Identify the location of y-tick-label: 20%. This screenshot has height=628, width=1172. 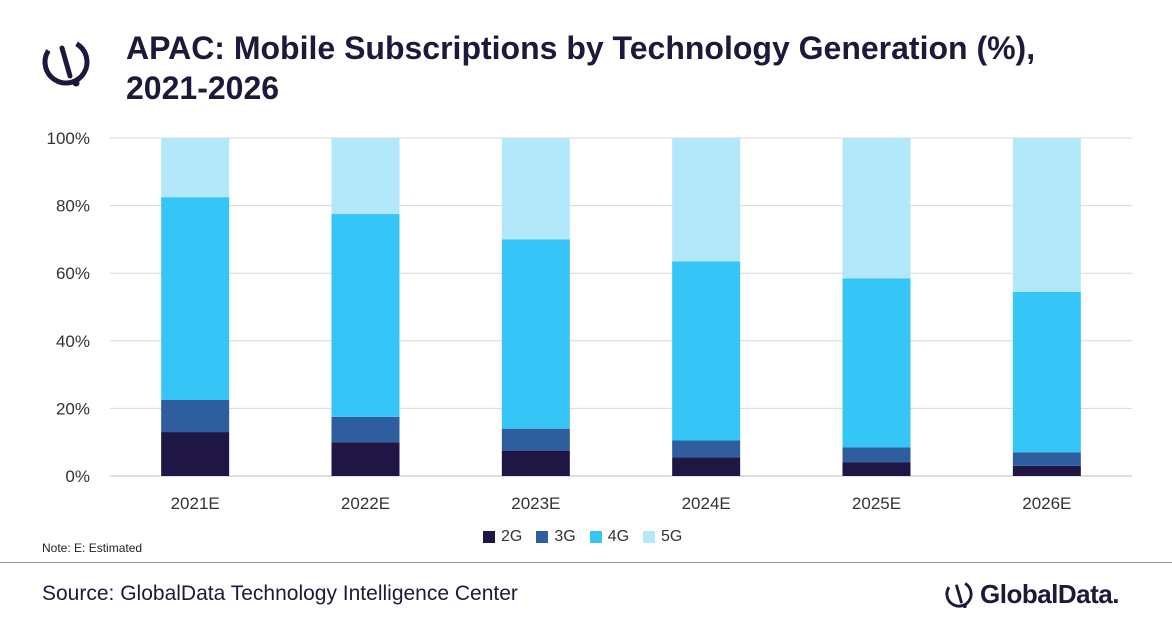
(73, 408).